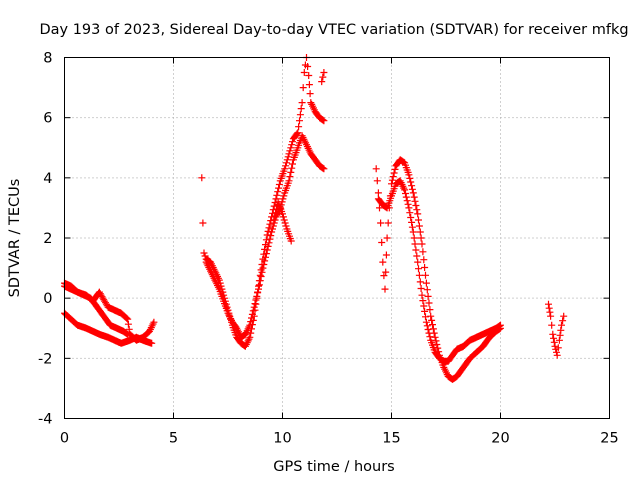 The image size is (640, 480). What do you see at coordinates (47, 239) in the screenshot?
I see `y-tick-label: 2` at bounding box center [47, 239].